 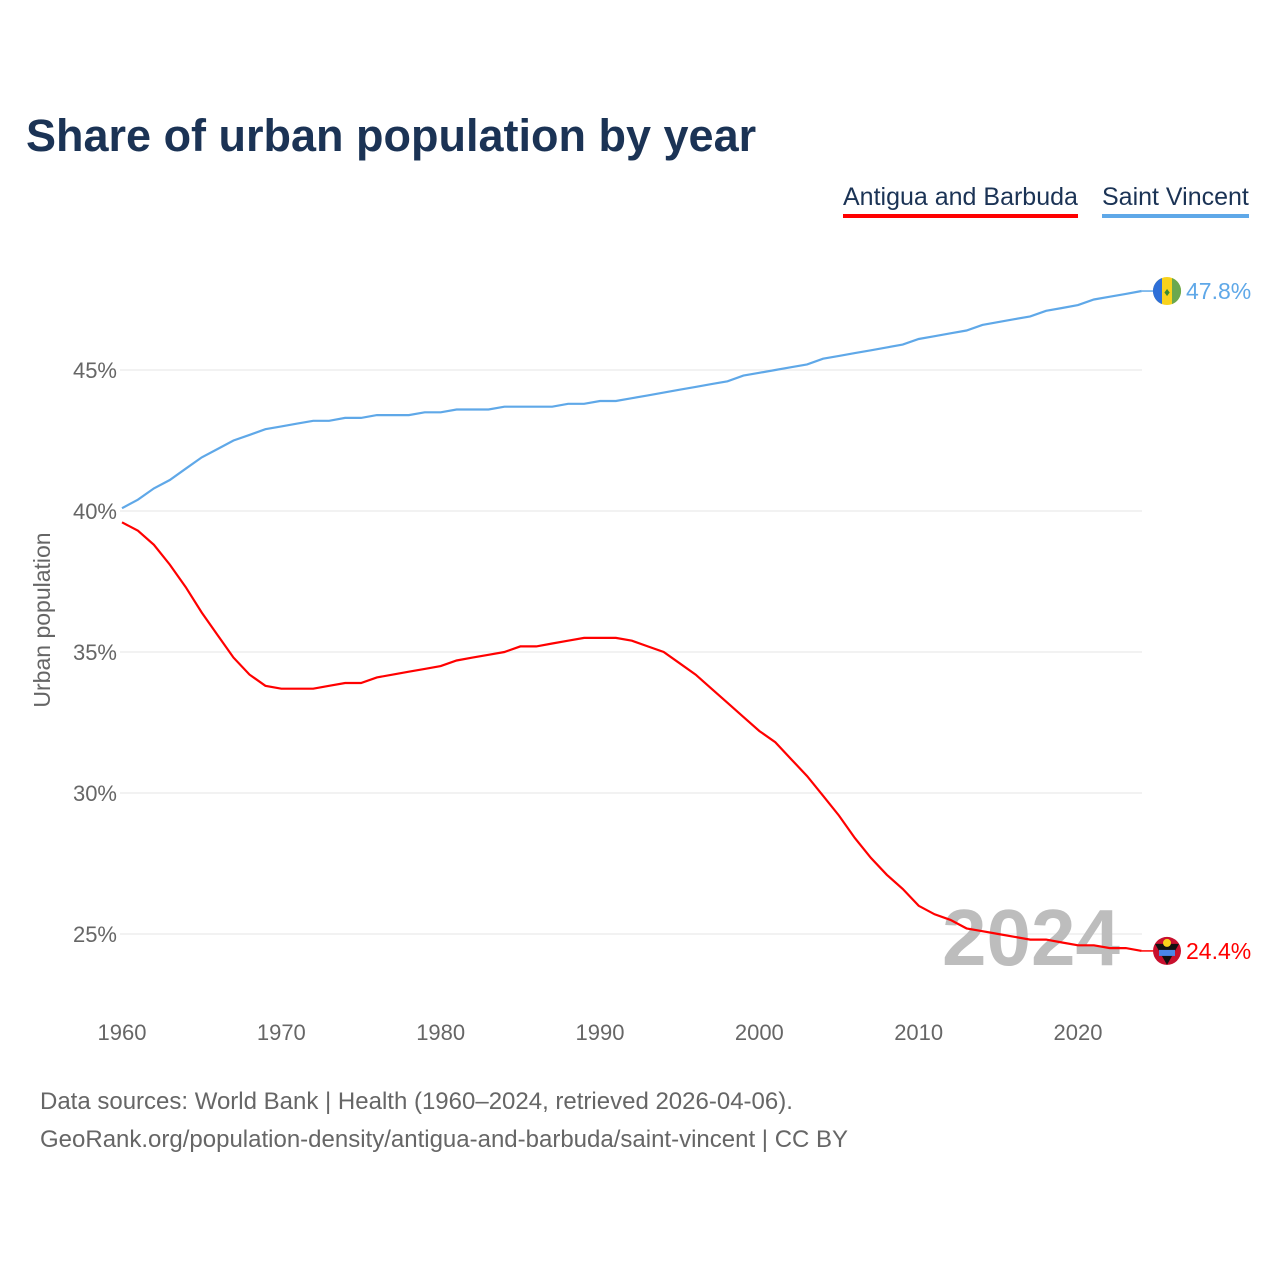 I want to click on x-tick-label: 2010, so click(x=918, y=1032).